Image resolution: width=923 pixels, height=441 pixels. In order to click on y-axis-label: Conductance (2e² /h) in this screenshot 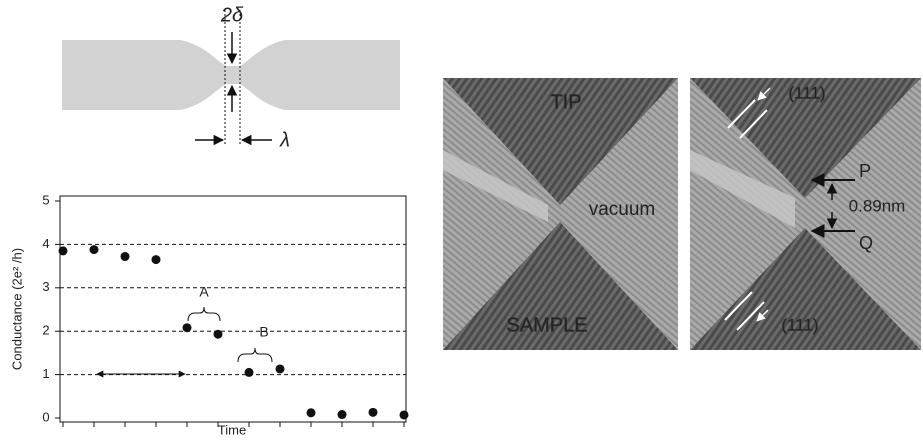, I will do `click(16, 309)`.